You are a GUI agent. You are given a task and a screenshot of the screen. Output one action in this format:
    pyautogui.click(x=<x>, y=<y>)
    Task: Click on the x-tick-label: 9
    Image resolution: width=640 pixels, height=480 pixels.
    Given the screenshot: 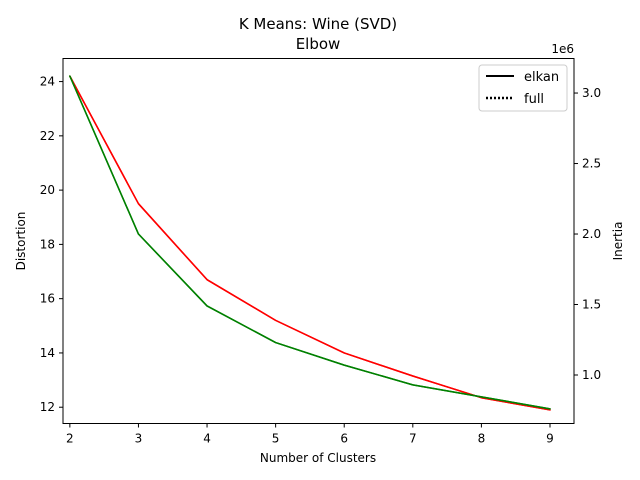 What is the action you would take?
    pyautogui.click(x=550, y=439)
    